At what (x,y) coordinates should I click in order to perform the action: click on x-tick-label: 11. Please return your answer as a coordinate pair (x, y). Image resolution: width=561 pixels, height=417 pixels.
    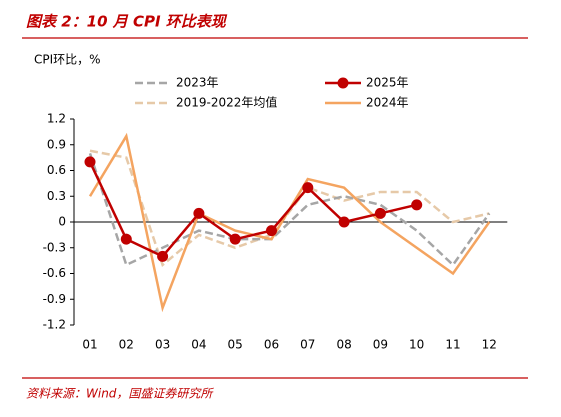
    Looking at the image, I should click on (452, 345).